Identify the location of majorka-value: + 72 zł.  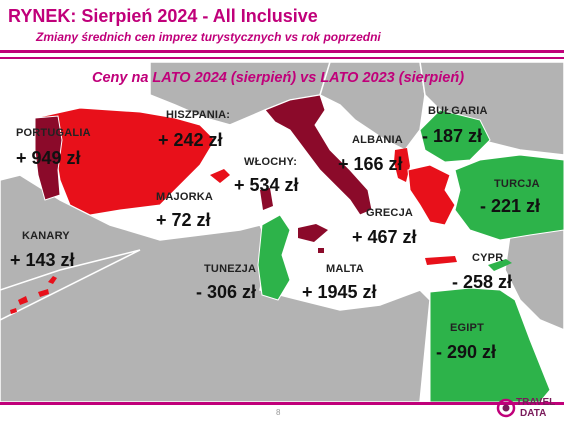
(183, 220).